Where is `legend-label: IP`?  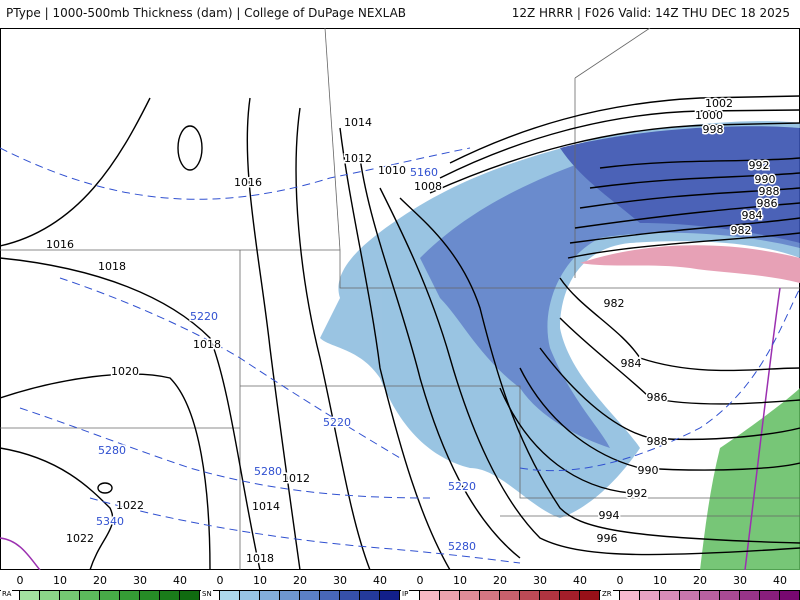 legend-label: IP is located at coordinates (405, 594).